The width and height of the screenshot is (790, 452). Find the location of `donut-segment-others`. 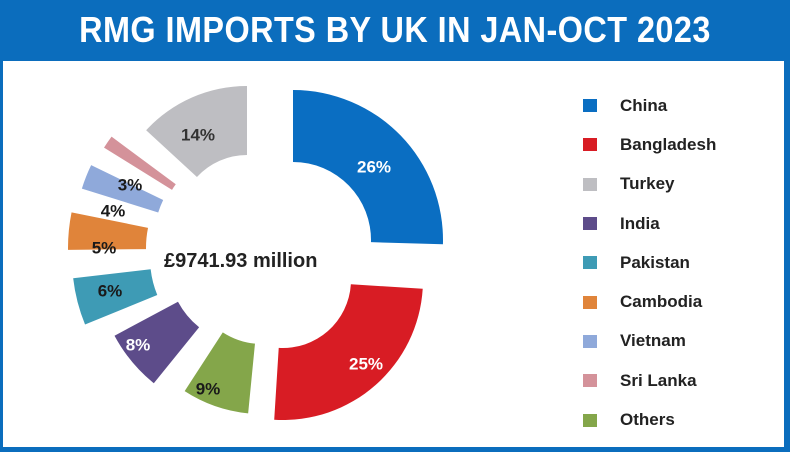

donut-segment-others is located at coordinates (219, 373).